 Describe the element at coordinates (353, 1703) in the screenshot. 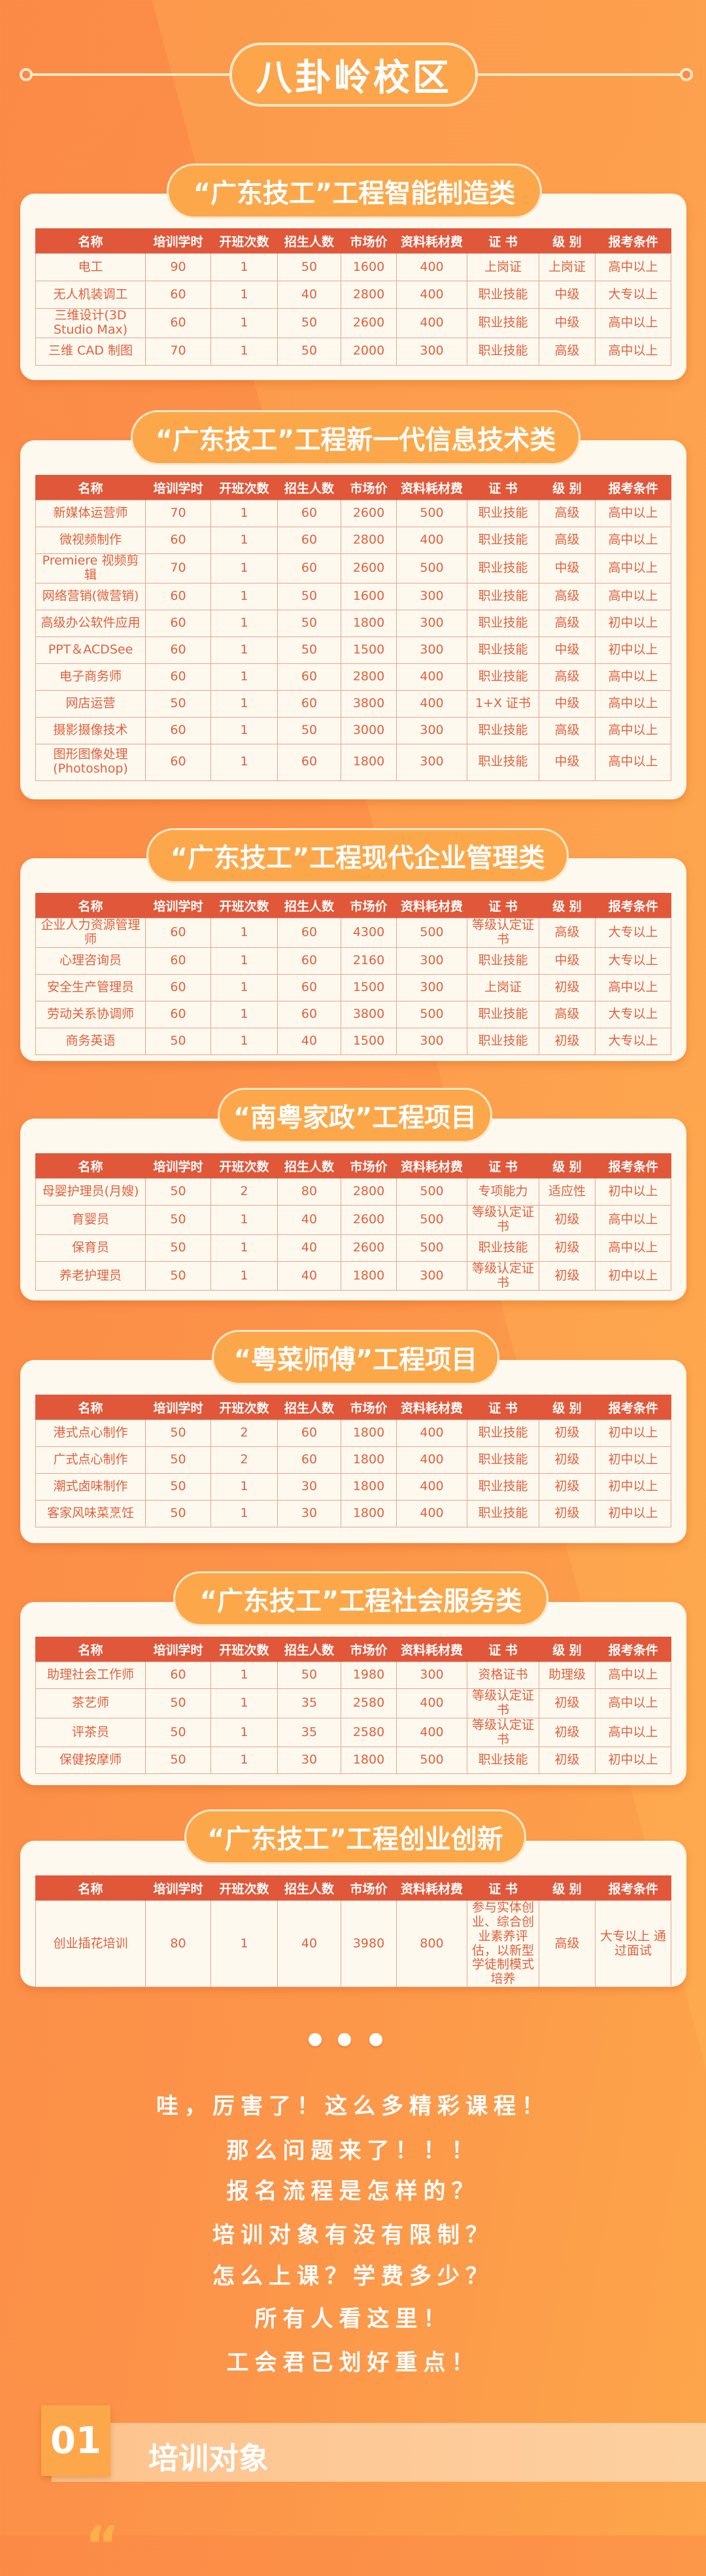

I see `table-row: 茶艺师 50 1 35 2580 400 等级认定证书 初级 高中以上` at that location.